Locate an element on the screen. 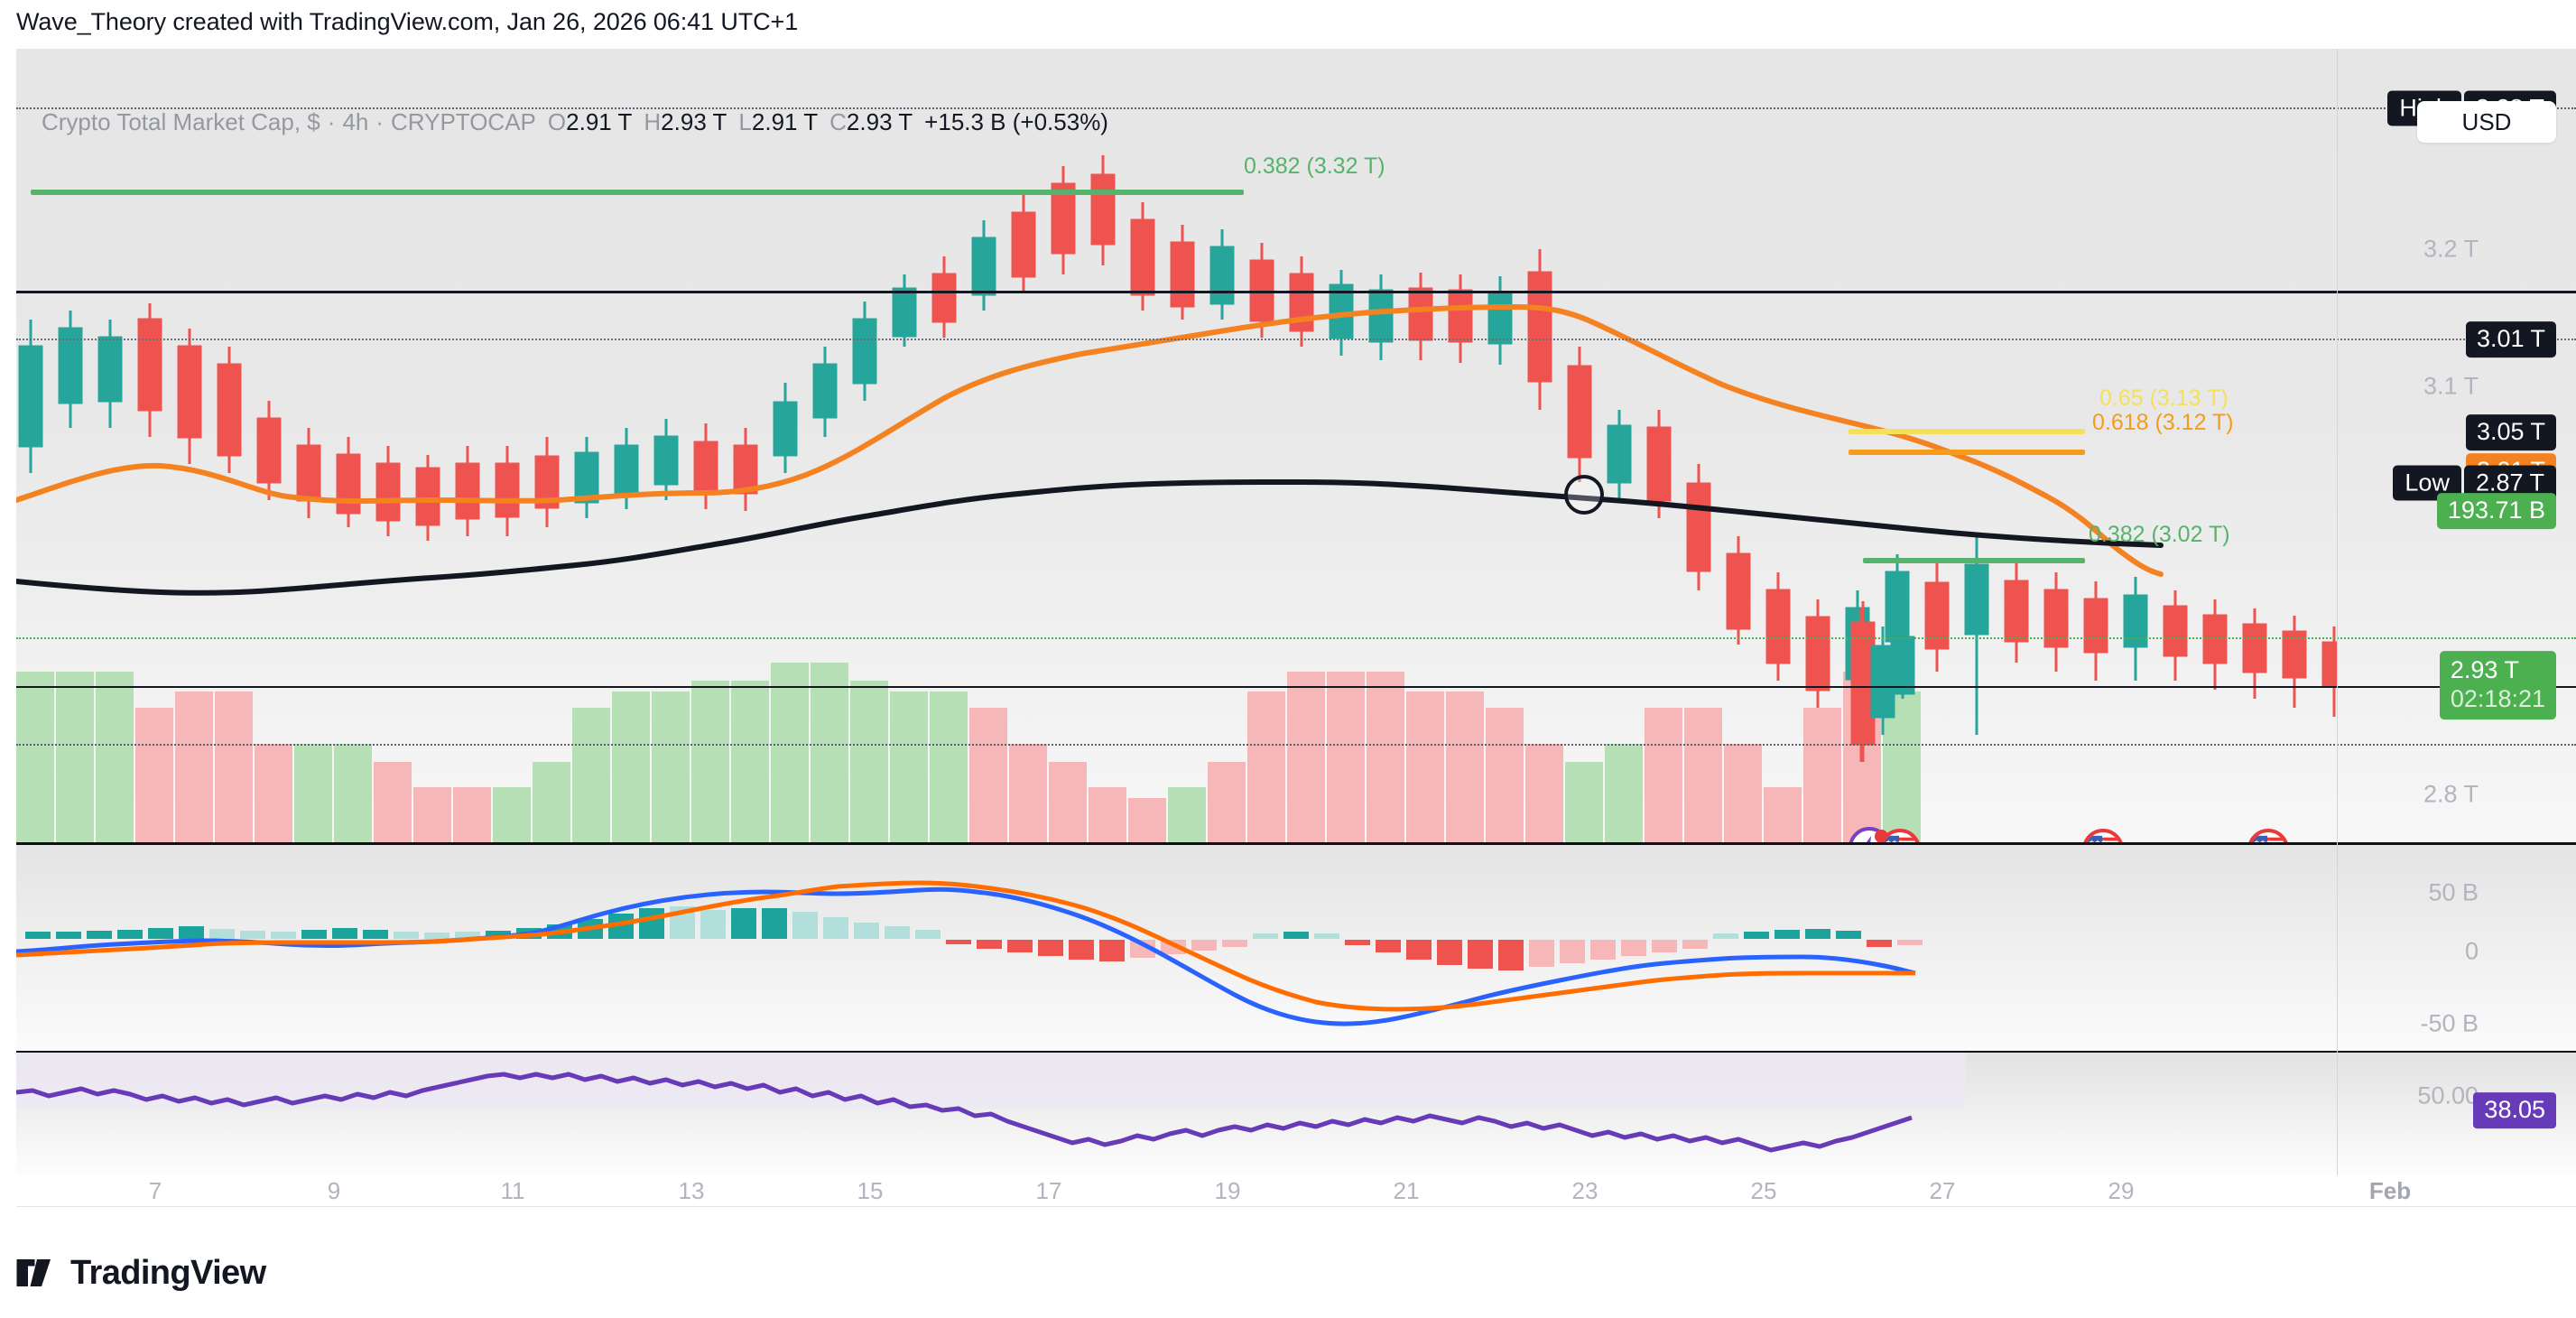  time-tick-9: 9 is located at coordinates (334, 1191).